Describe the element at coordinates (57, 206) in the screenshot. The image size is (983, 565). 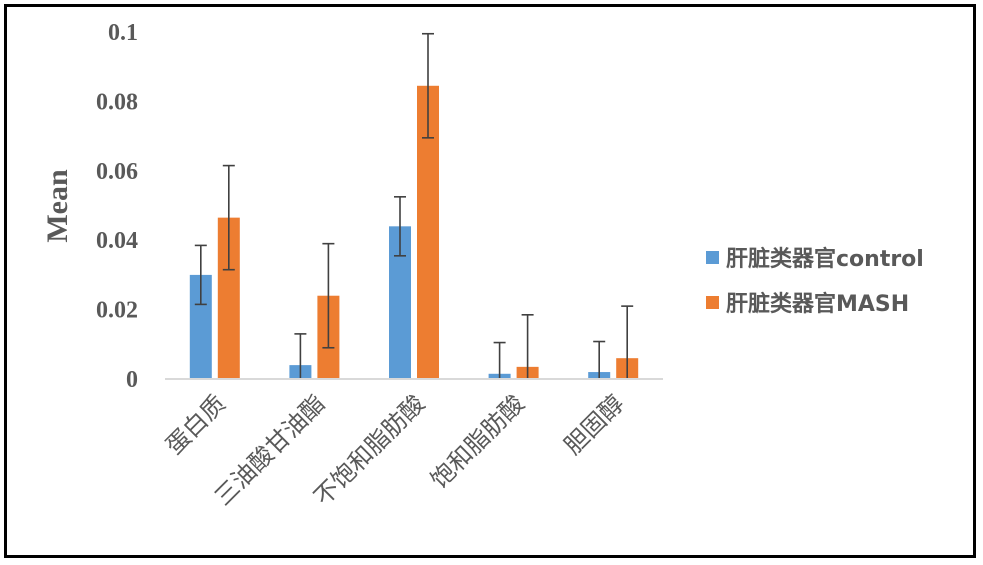
I see `y-axis-title: Mean` at that location.